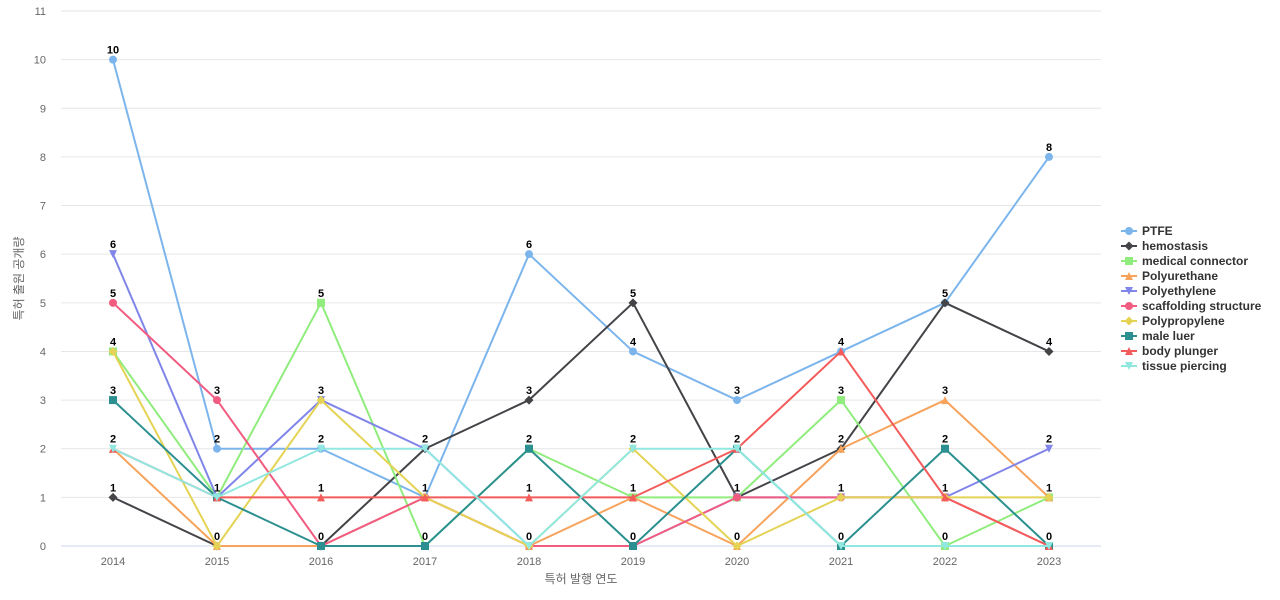 Image resolution: width=1280 pixels, height=600 pixels. What do you see at coordinates (19, 279) in the screenshot?
I see `y-axis-title: 특허 출원 공개량` at bounding box center [19, 279].